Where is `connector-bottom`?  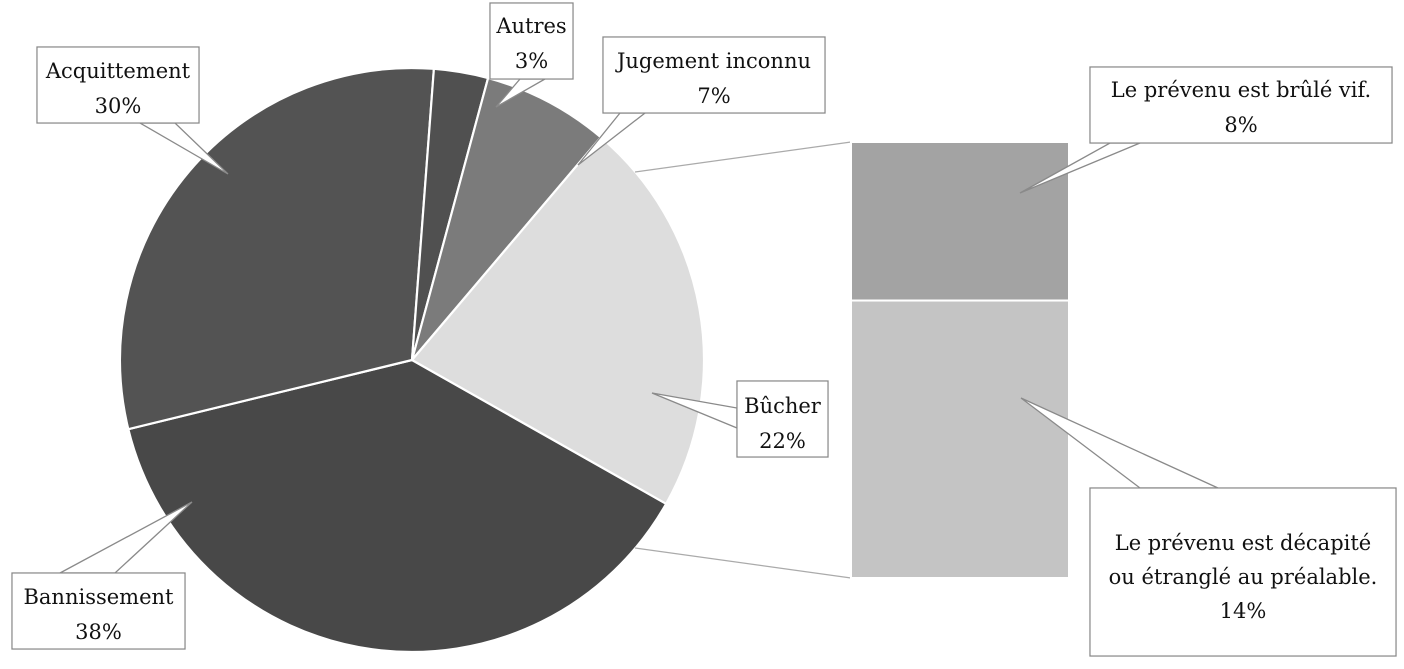 connector-bottom is located at coordinates (743, 563).